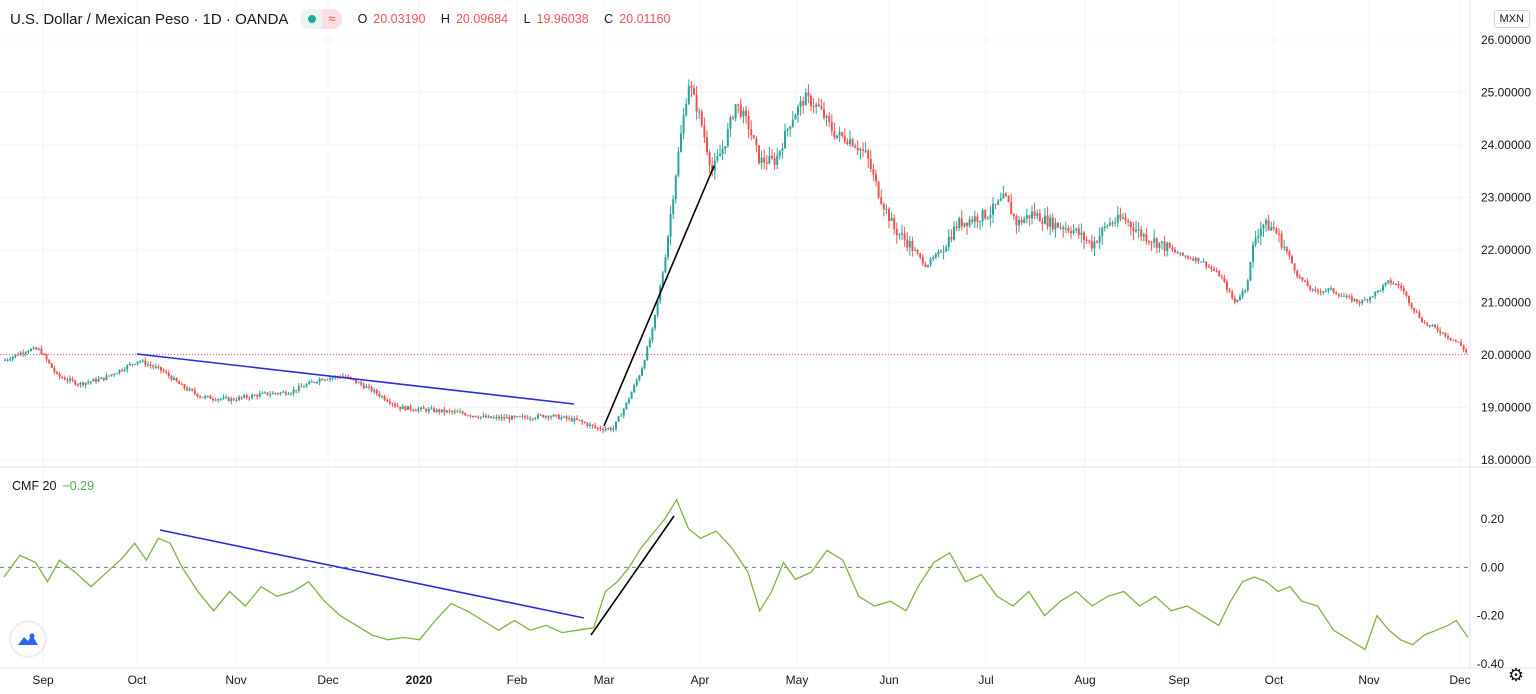 This screenshot has width=1536, height=694. What do you see at coordinates (28, 639) in the screenshot?
I see `tradingview-logo-icon` at bounding box center [28, 639].